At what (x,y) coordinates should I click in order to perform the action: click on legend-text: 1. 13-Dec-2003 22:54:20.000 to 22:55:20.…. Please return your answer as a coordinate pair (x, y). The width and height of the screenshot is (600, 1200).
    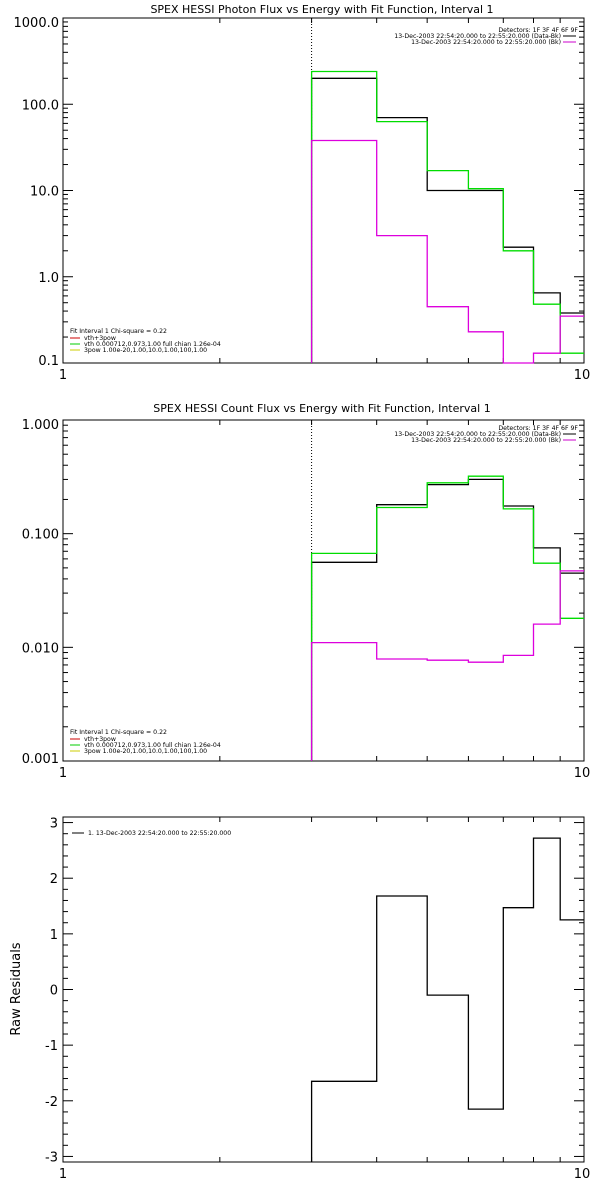
    Looking at the image, I should click on (159, 833).